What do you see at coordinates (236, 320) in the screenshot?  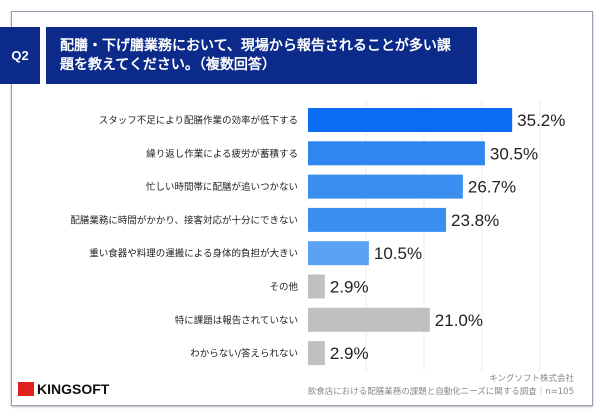 I see `category-label: 特に課題は報告されていない` at bounding box center [236, 320].